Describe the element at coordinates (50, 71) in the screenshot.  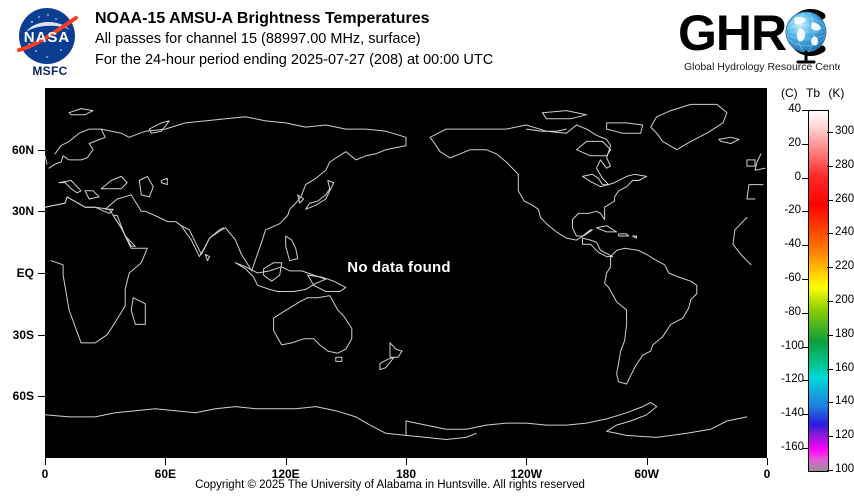
I see `nasa-center-label: MSFC` at that location.